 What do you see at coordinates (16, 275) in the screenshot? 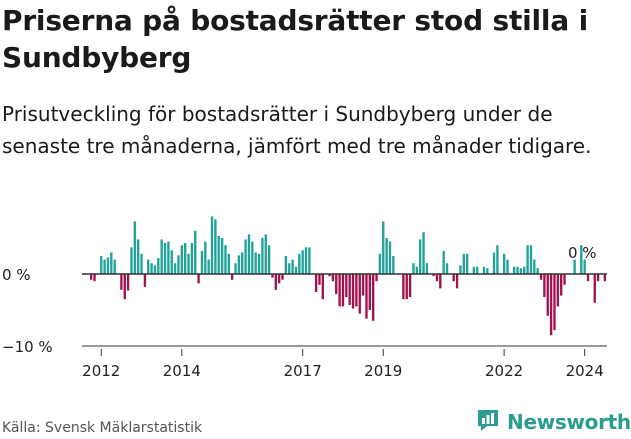
I see `y-tick-label-0: 0 %` at bounding box center [16, 275].